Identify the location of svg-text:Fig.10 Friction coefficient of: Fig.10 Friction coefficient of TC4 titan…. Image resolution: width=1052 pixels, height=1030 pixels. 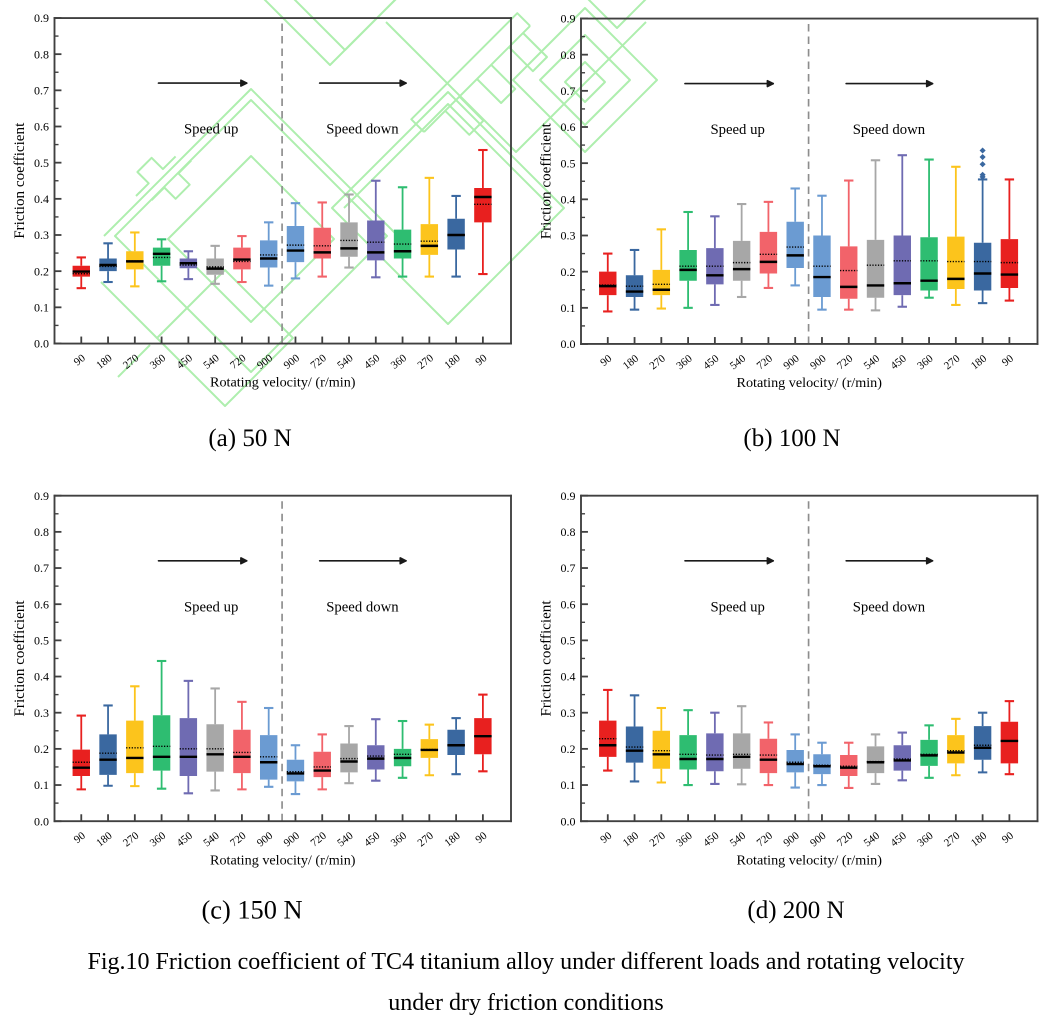
(525, 962).